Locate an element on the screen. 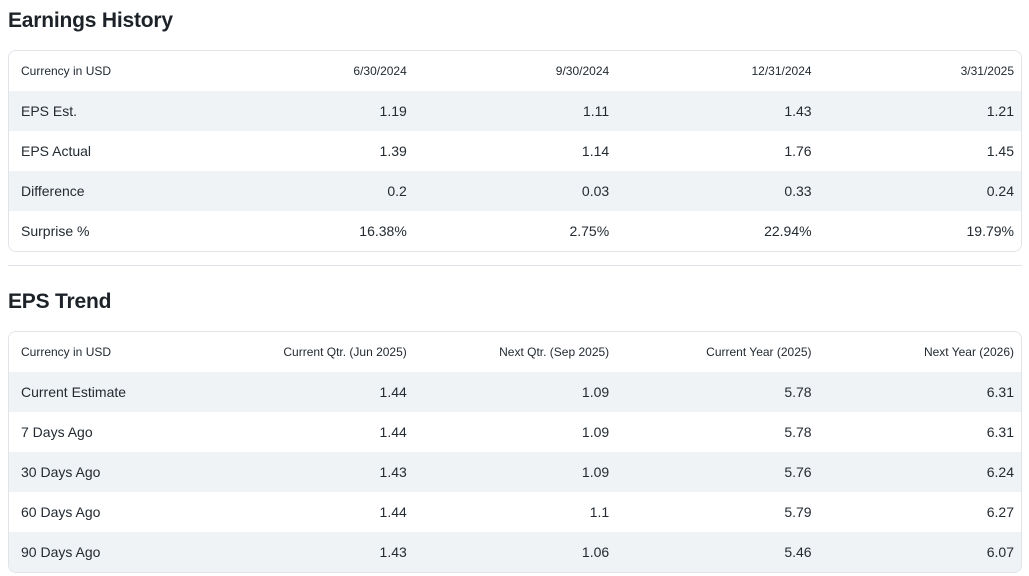 This screenshot has width=1029, height=576. row-label: EPS Est. is located at coordinates (49, 111).